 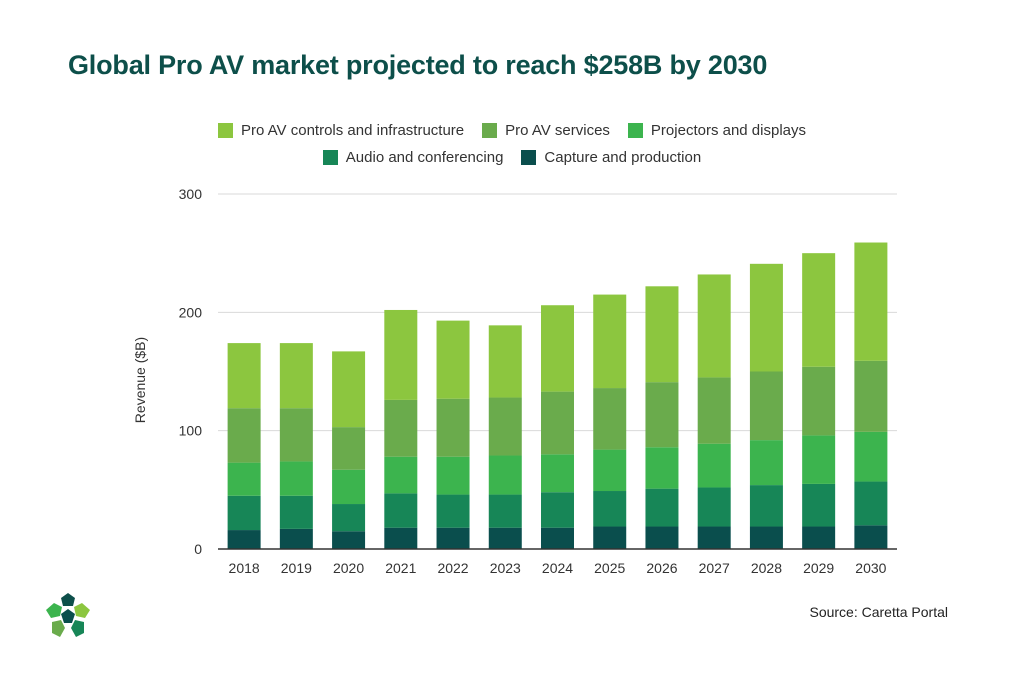 I want to click on bar-segment-pro-av-controls-and-infrastructure-2022, so click(x=453, y=359).